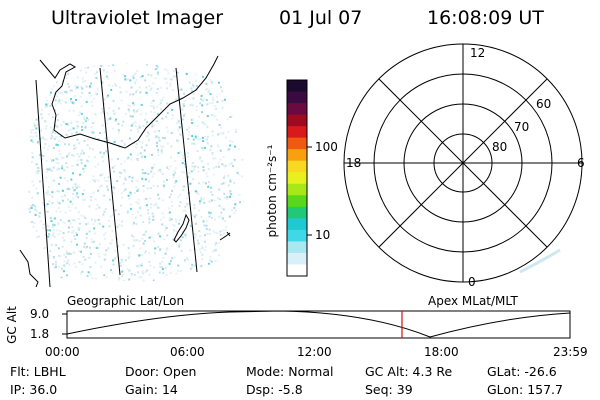 The height and width of the screenshot is (400, 600). I want to click on colorbar-frame, so click(297, 178).